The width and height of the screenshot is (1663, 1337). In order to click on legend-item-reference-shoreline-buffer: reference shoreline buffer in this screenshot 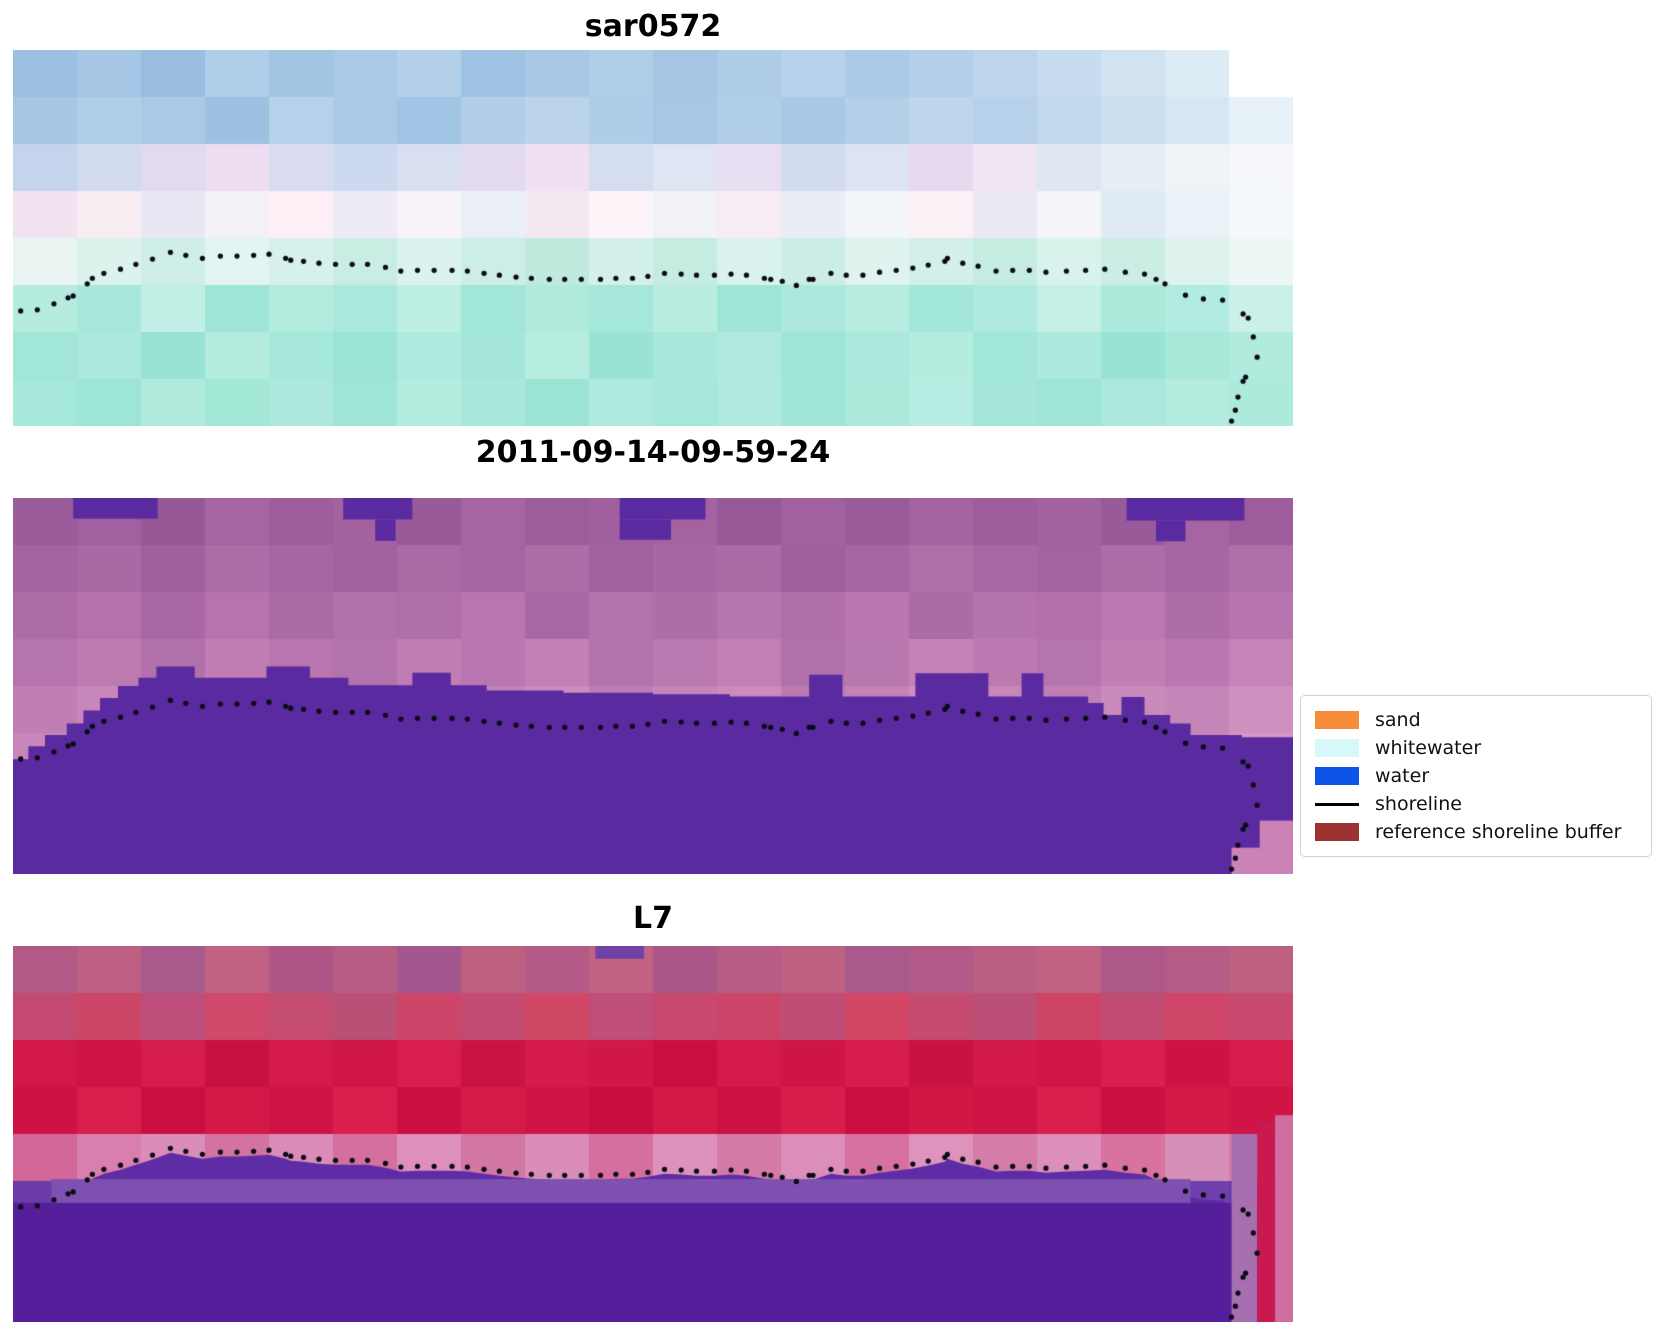, I will do `click(1476, 832)`.